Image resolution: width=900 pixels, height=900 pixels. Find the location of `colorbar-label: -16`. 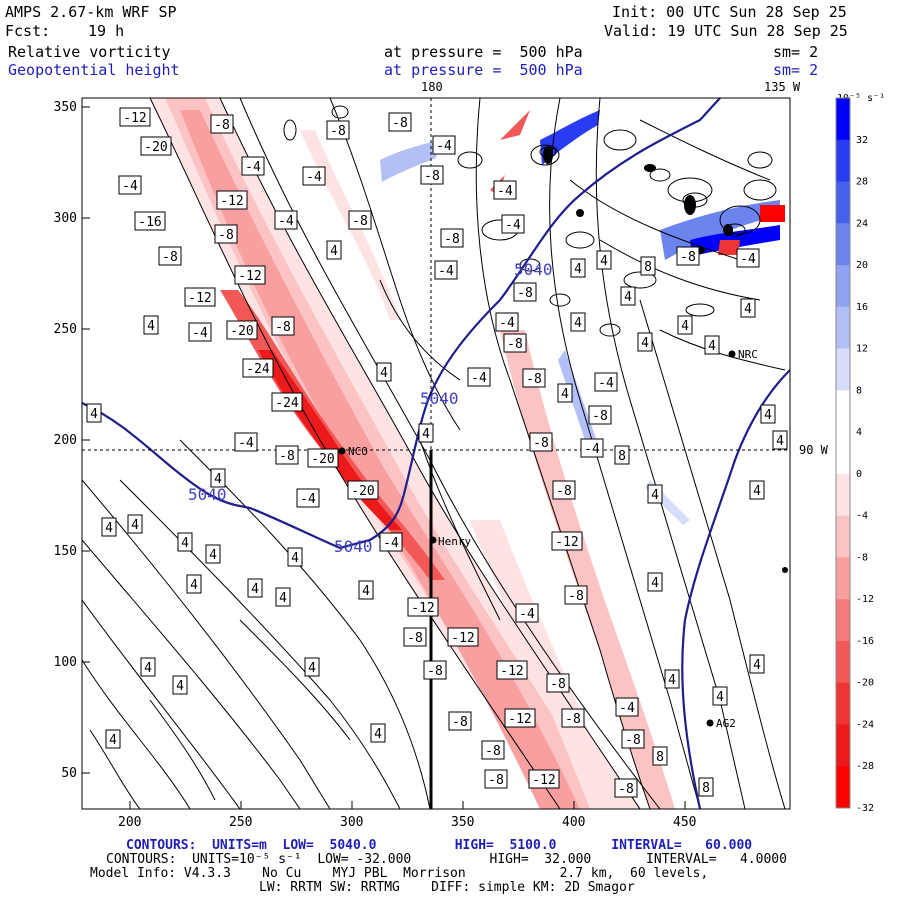

colorbar-label: -16 is located at coordinates (865, 641).